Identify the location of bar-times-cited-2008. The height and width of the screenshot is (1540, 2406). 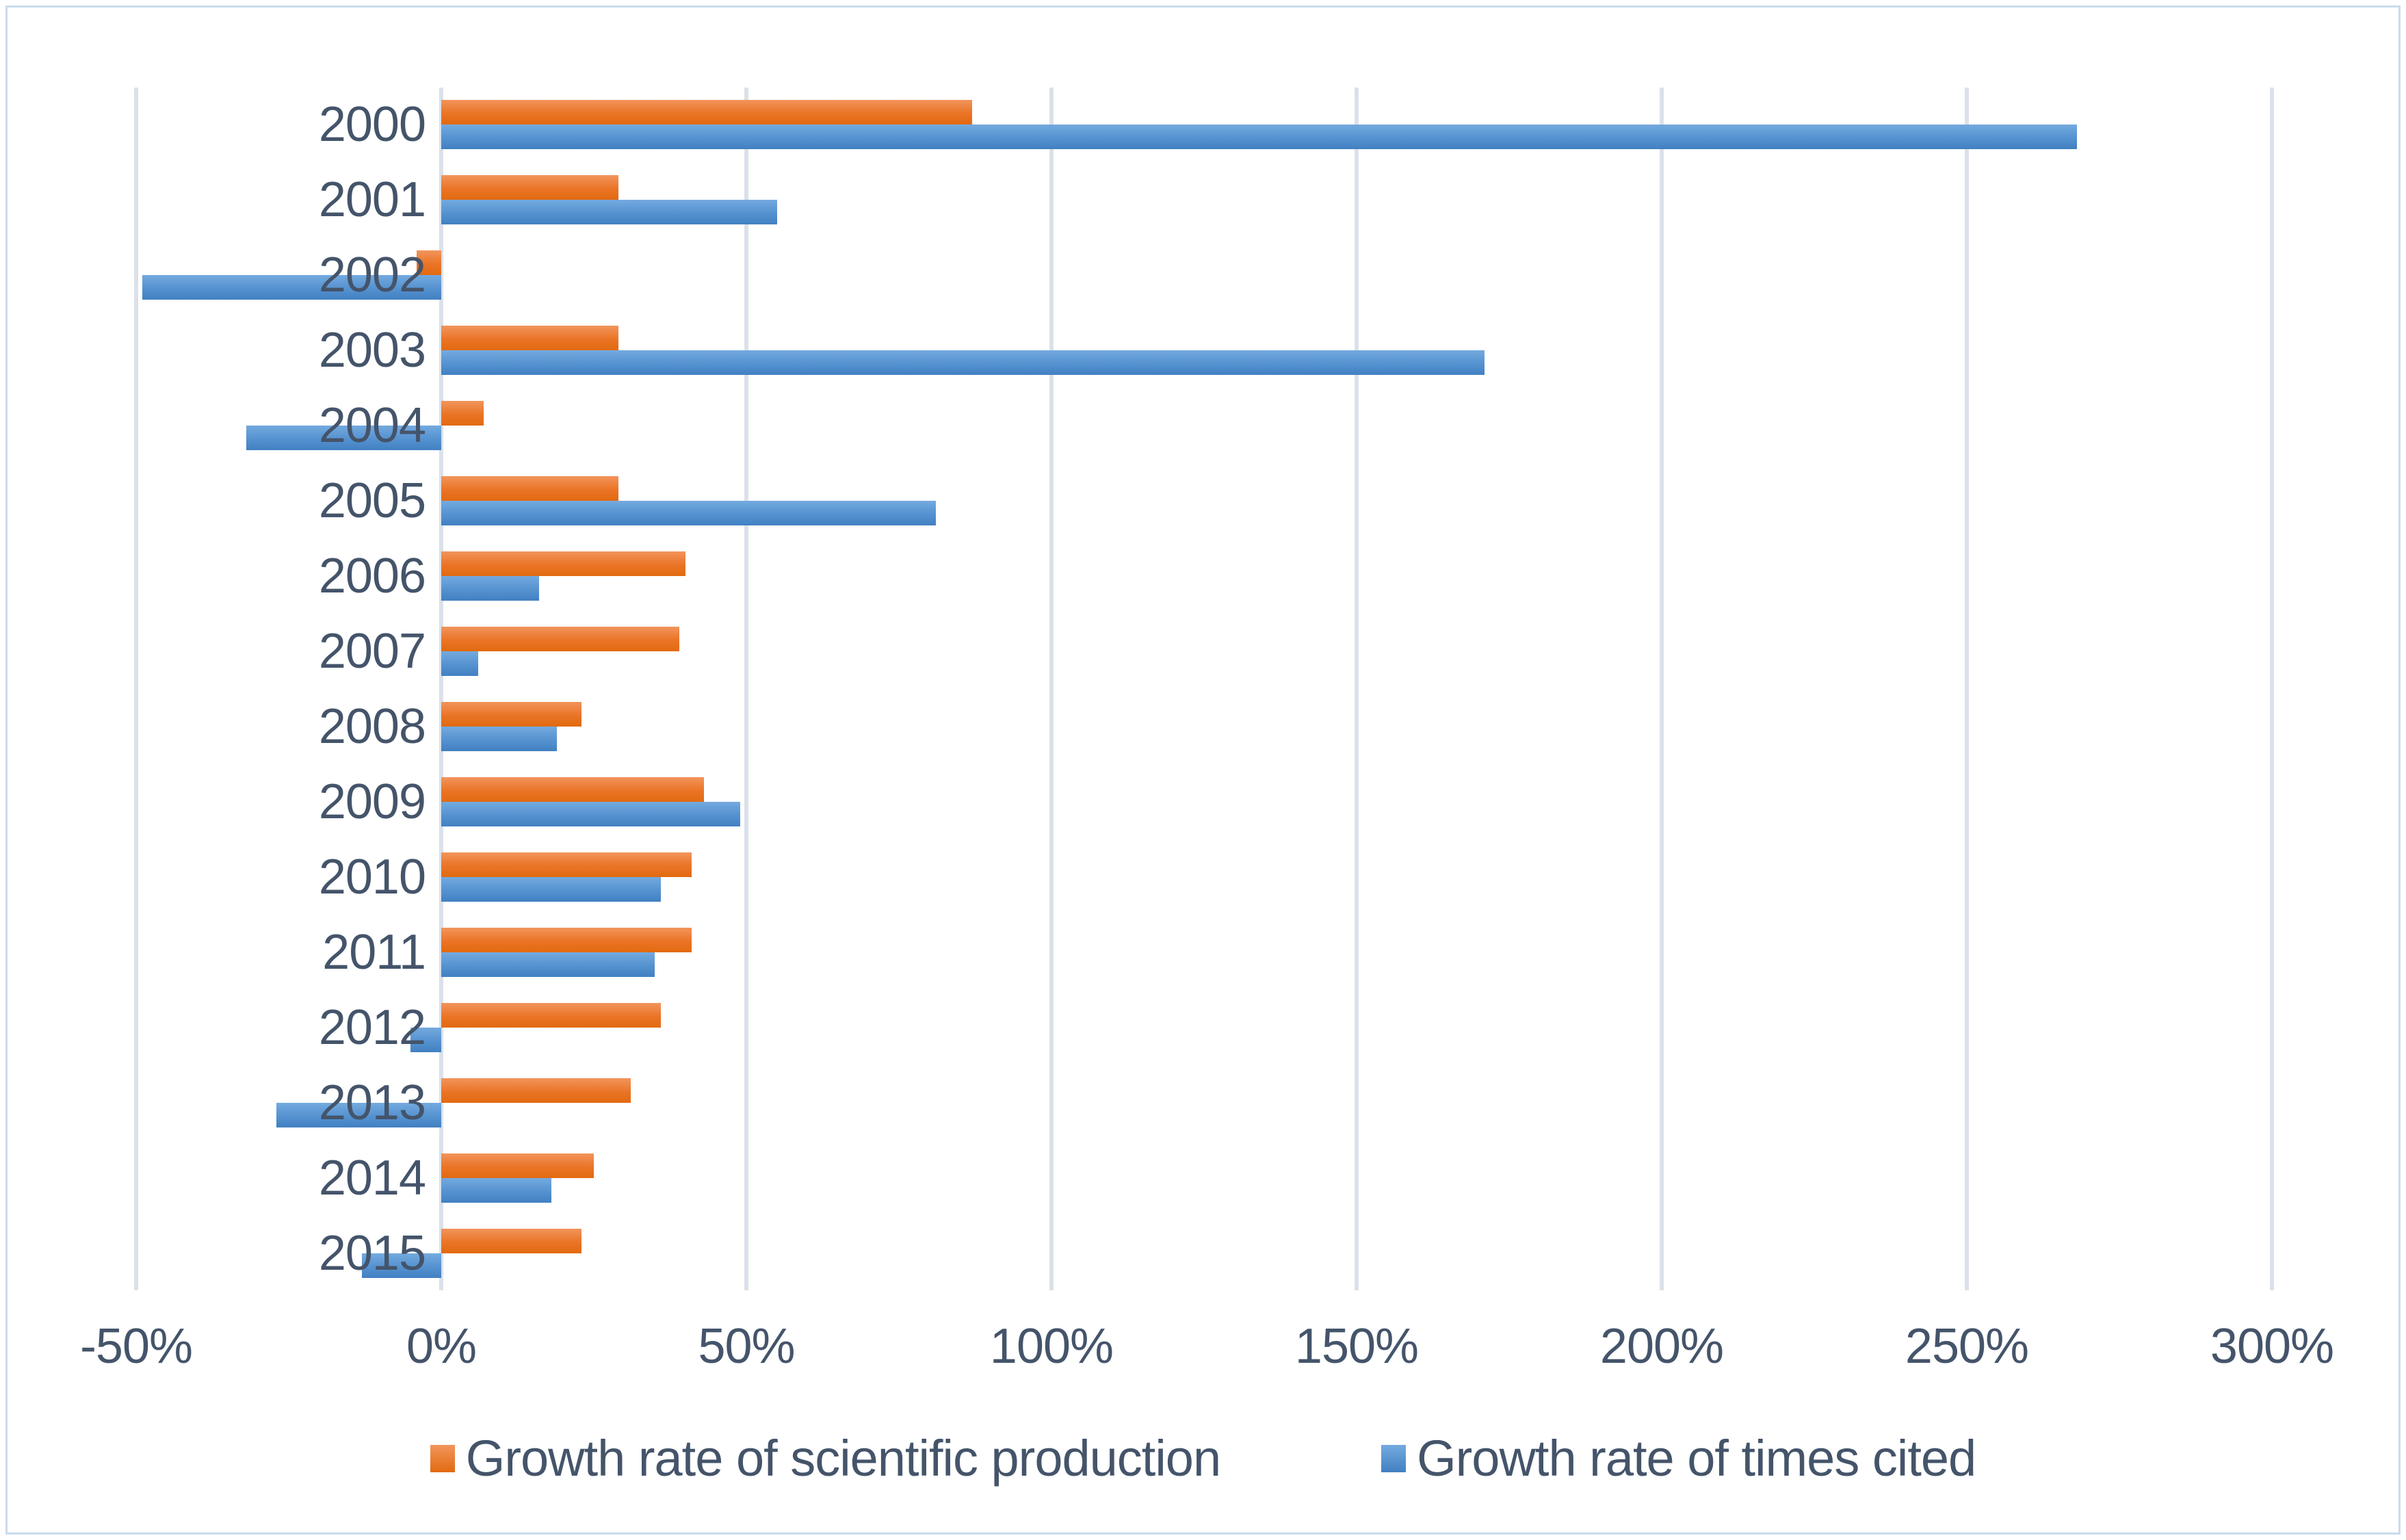
(500, 739).